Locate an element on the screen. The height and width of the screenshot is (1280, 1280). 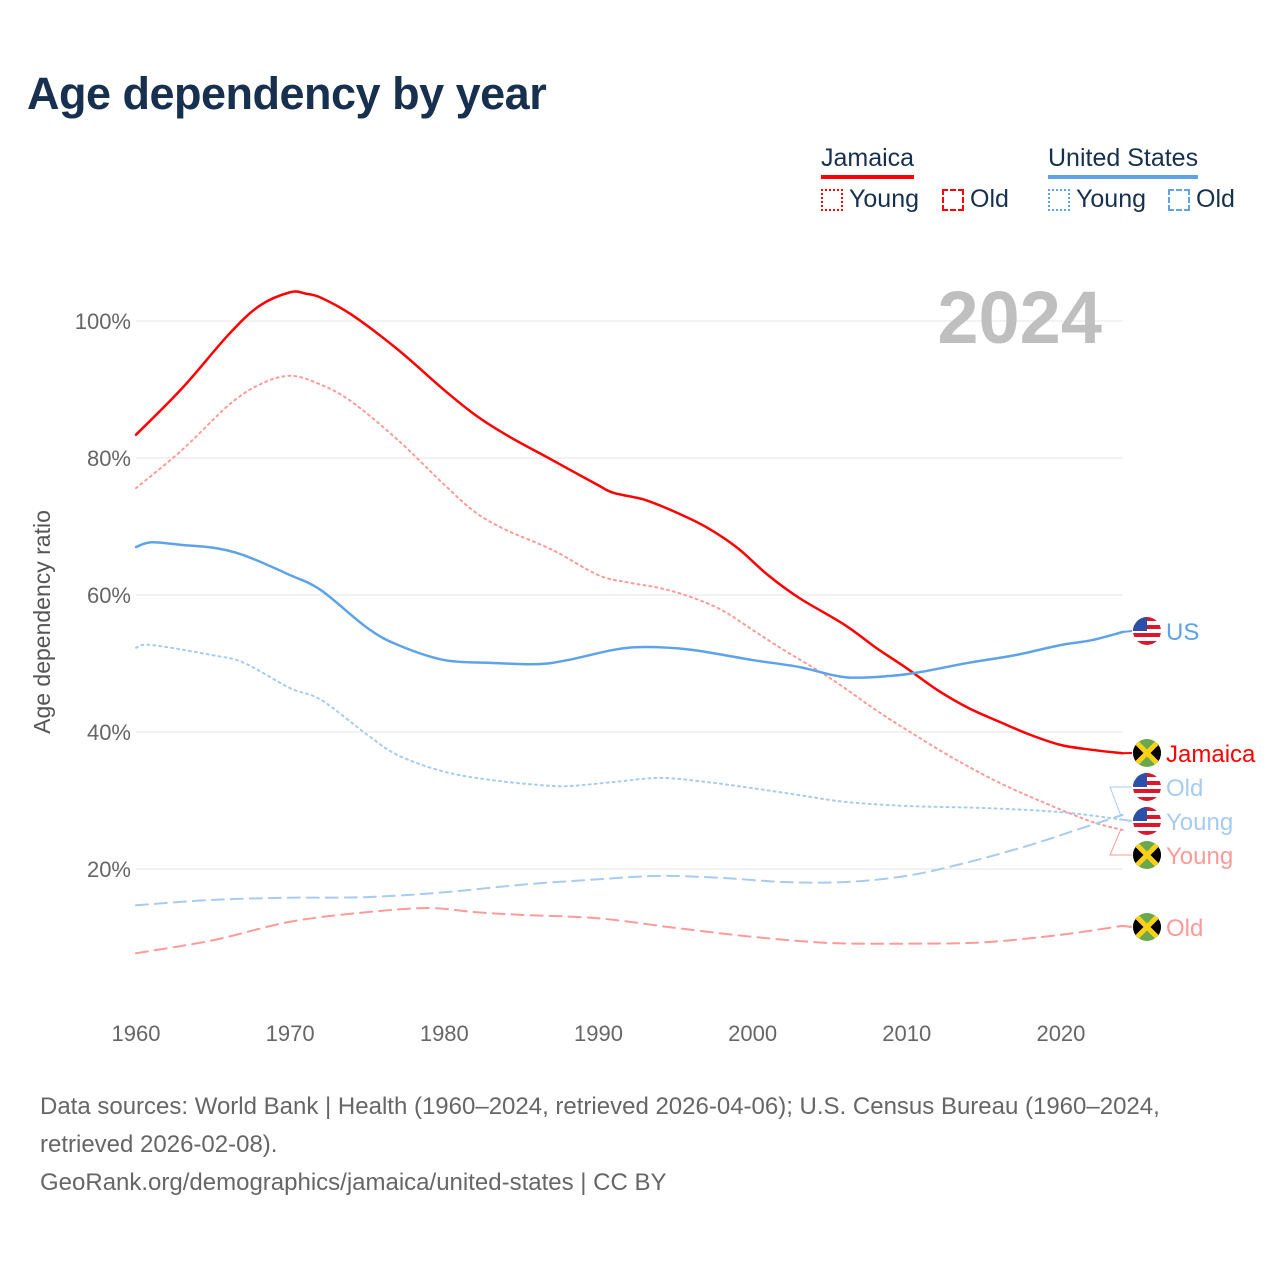
current-year-label: 2024 is located at coordinates (1019, 317).